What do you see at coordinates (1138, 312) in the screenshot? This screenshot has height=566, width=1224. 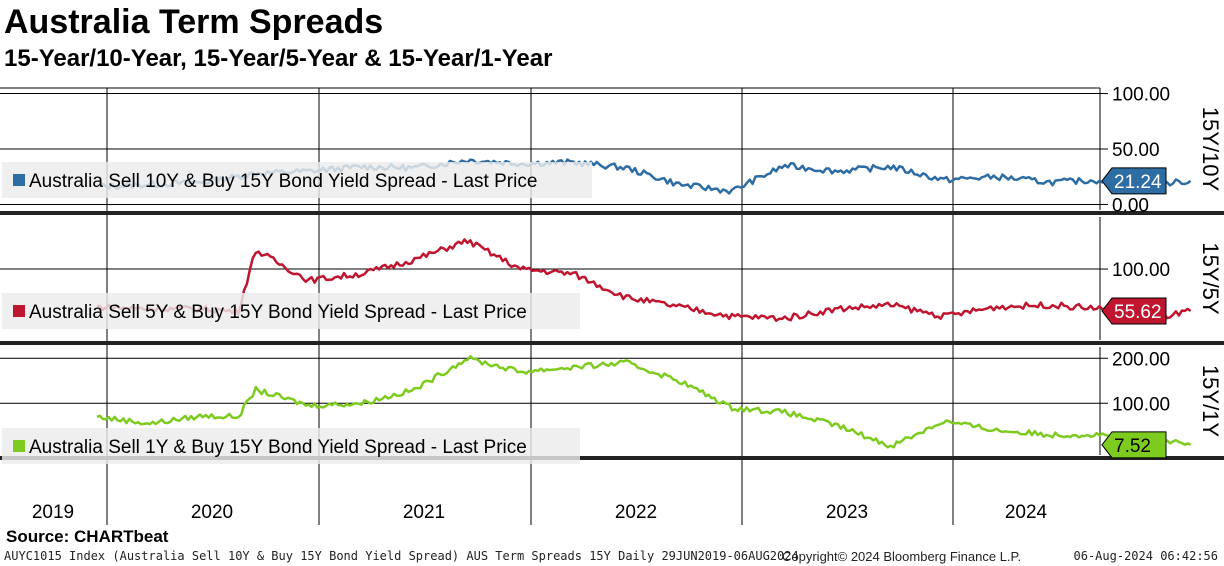 I see `last-value-label: 55.62` at bounding box center [1138, 312].